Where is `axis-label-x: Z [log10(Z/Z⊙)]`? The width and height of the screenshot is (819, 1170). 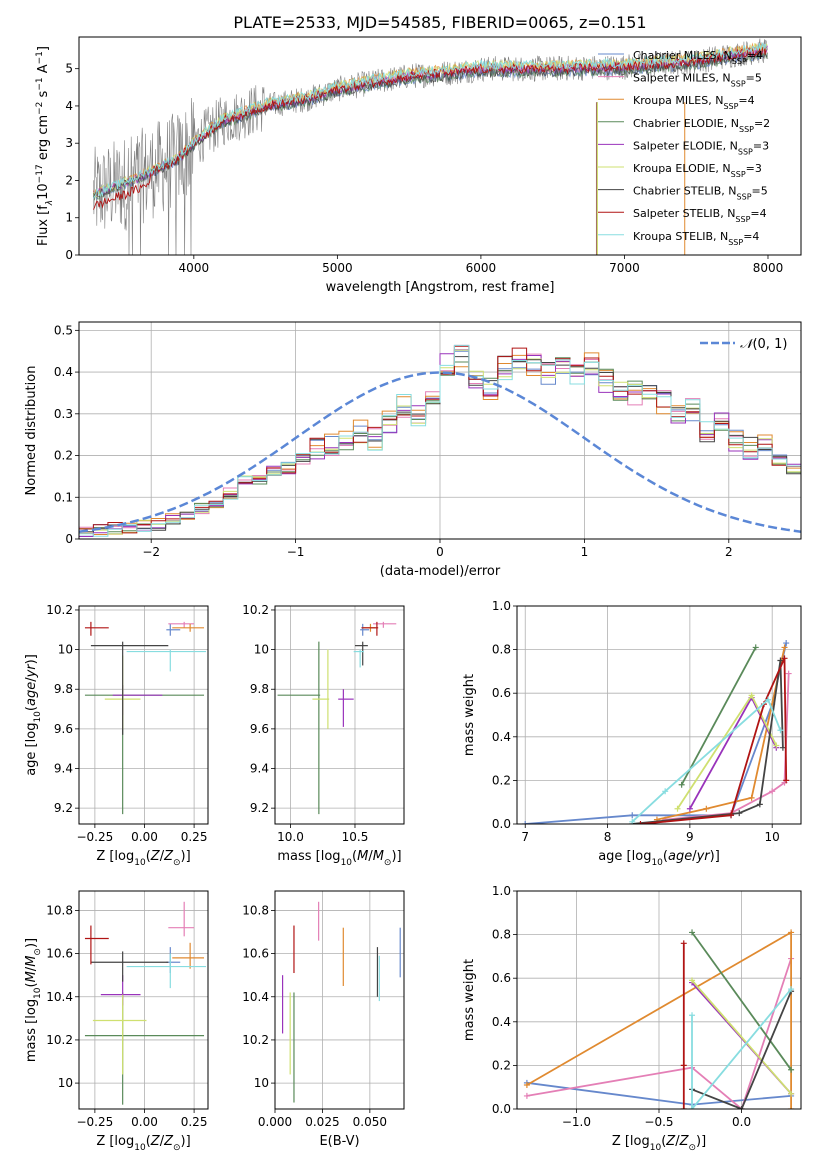
axis-label-x: Z [log10(Z/Z⊙)] is located at coordinates (659, 1143).